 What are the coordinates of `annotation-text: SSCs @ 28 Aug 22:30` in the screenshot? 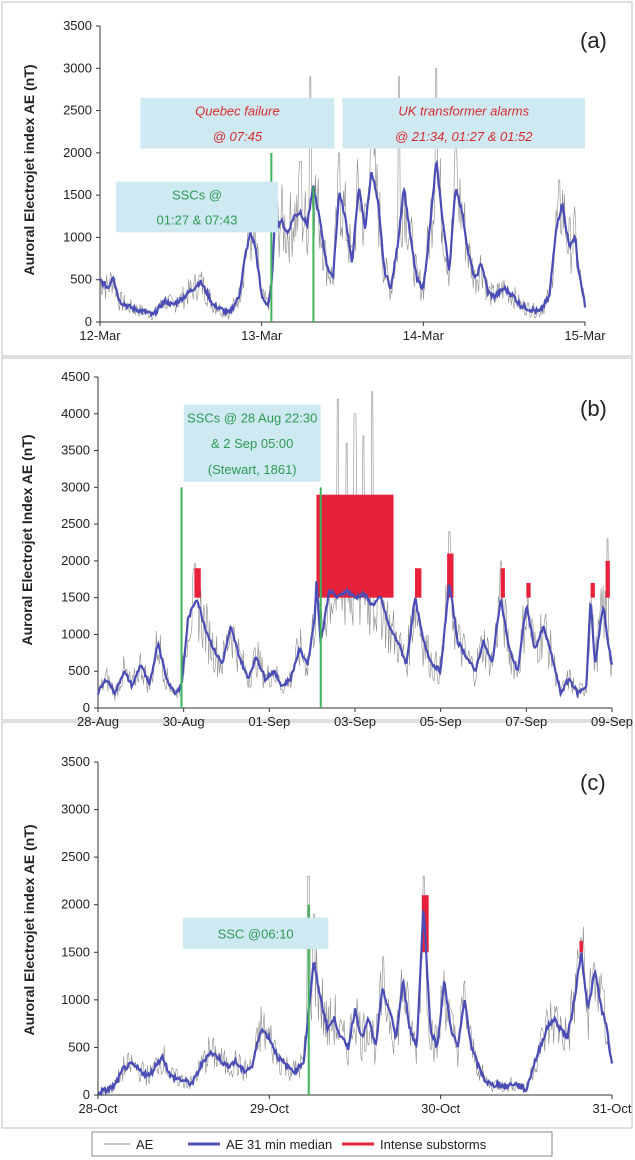 It's located at (252, 417).